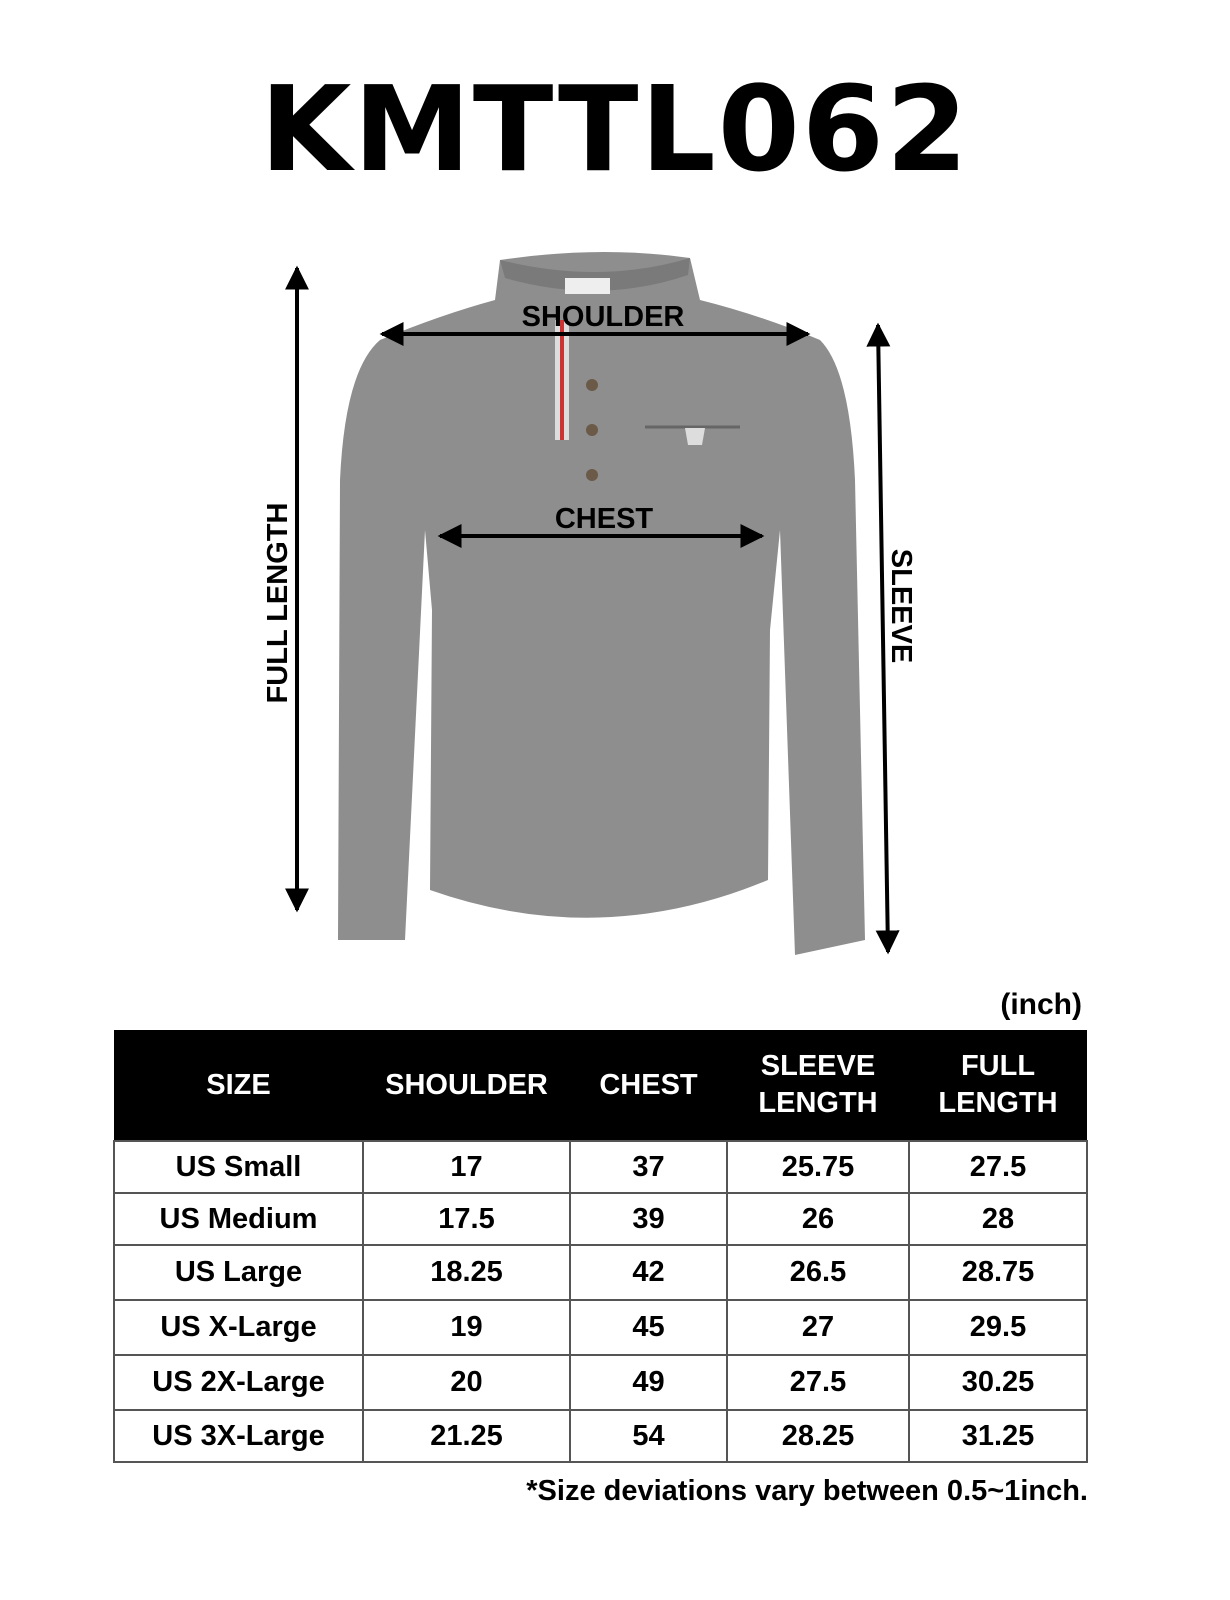  Describe the element at coordinates (818, 1272) in the screenshot. I see `measurement-cell: 26.5` at that location.